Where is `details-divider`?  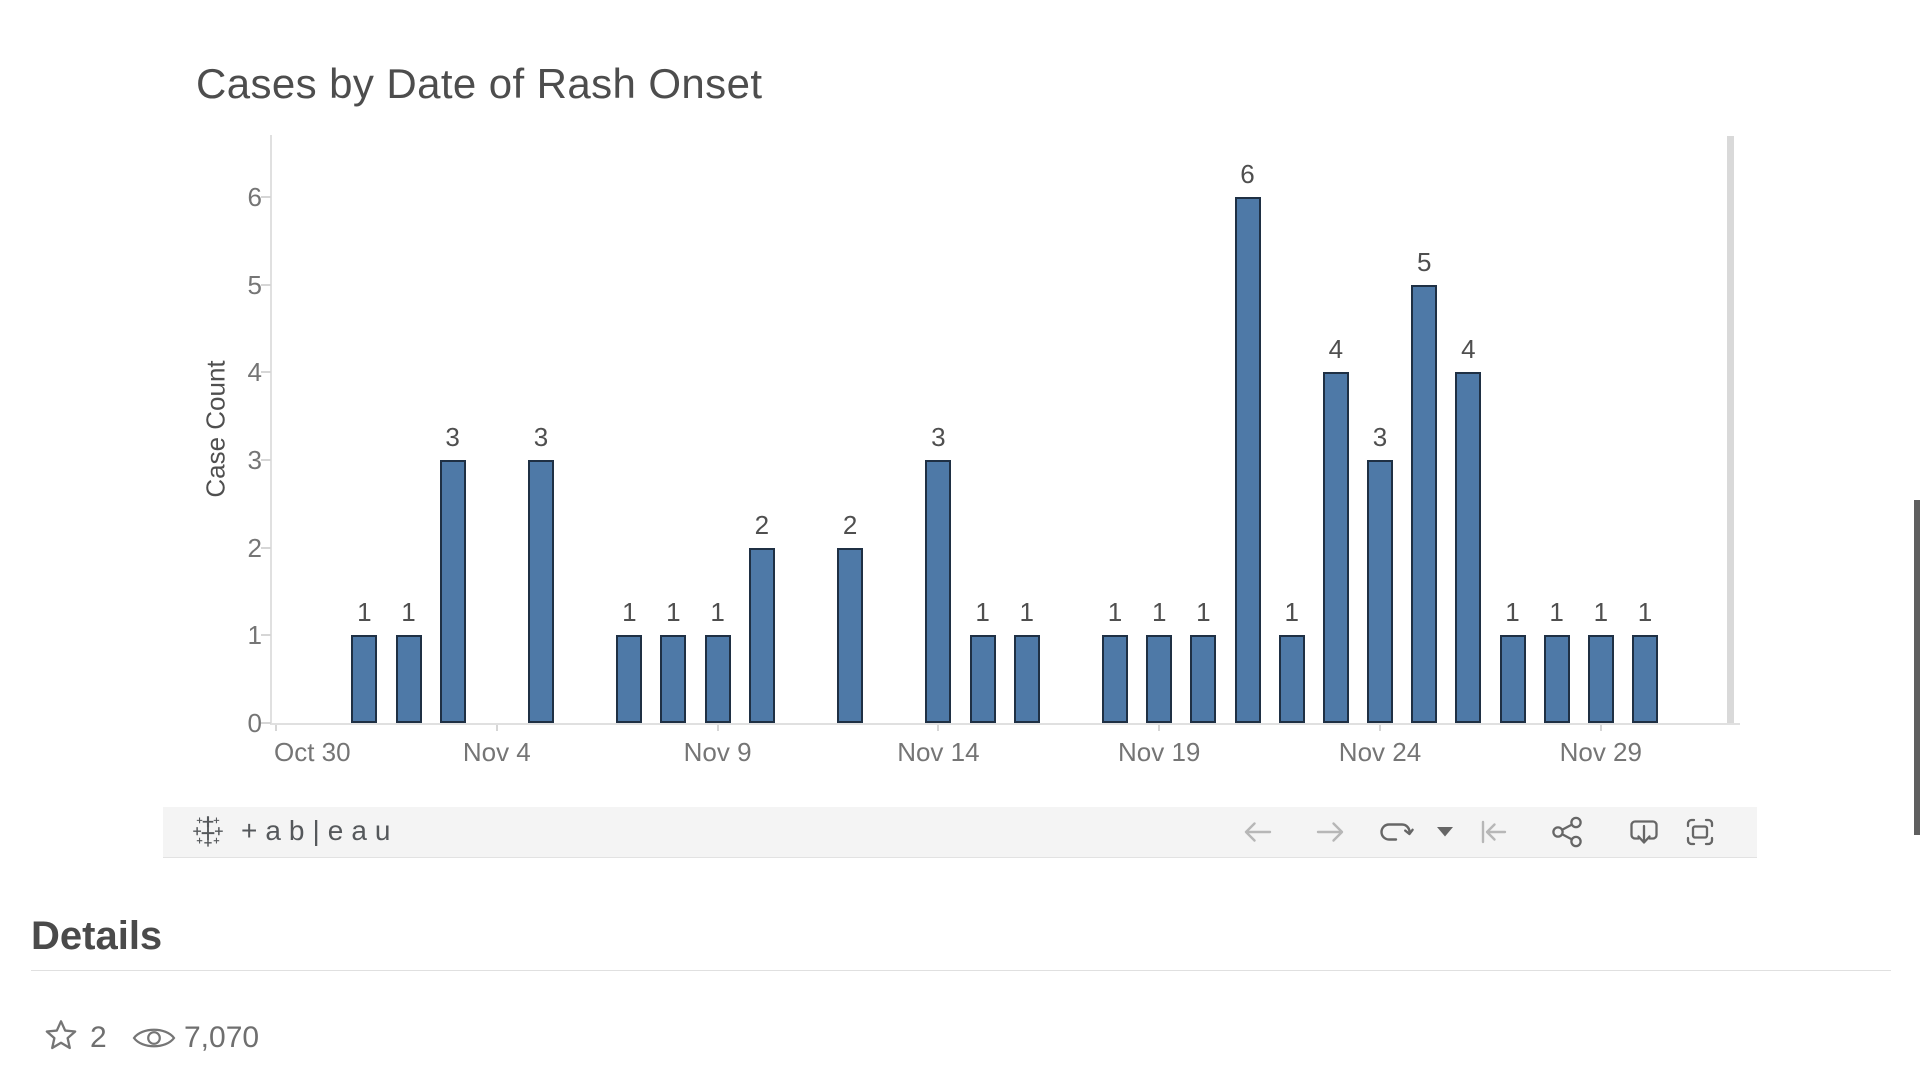 details-divider is located at coordinates (961, 970).